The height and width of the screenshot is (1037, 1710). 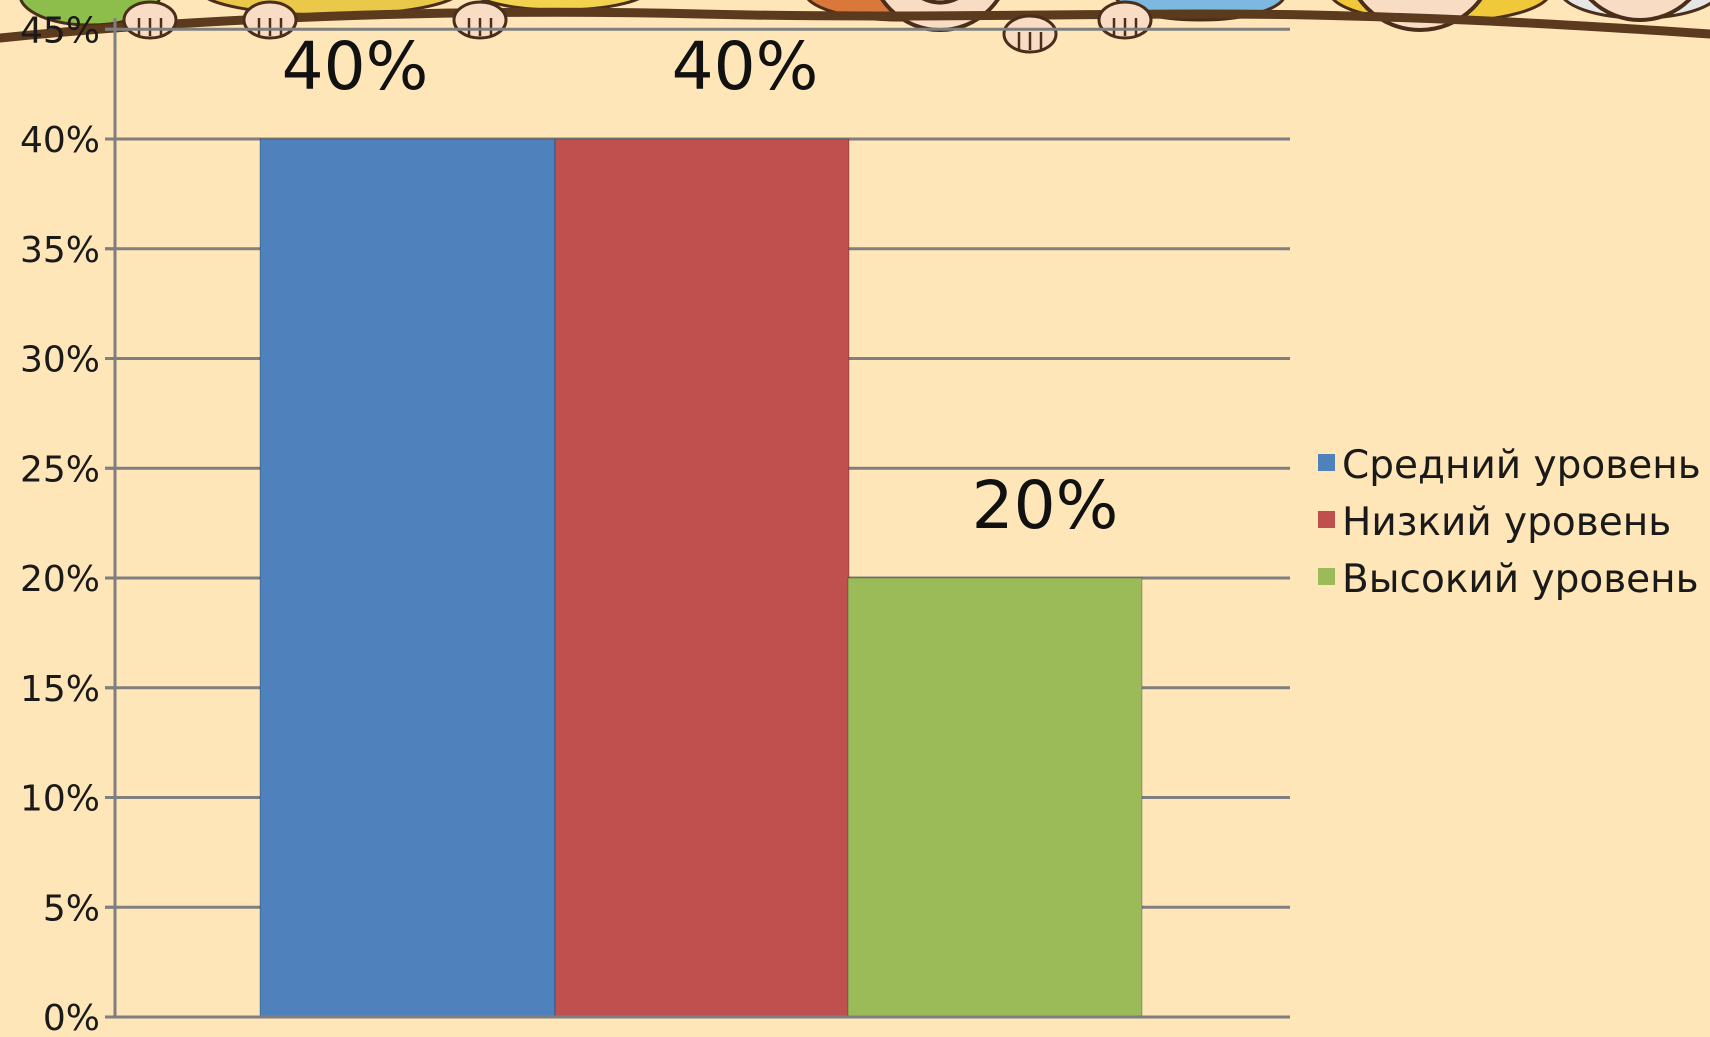 What do you see at coordinates (1045, 505) in the screenshot?
I see `data-label-3: 20%` at bounding box center [1045, 505].